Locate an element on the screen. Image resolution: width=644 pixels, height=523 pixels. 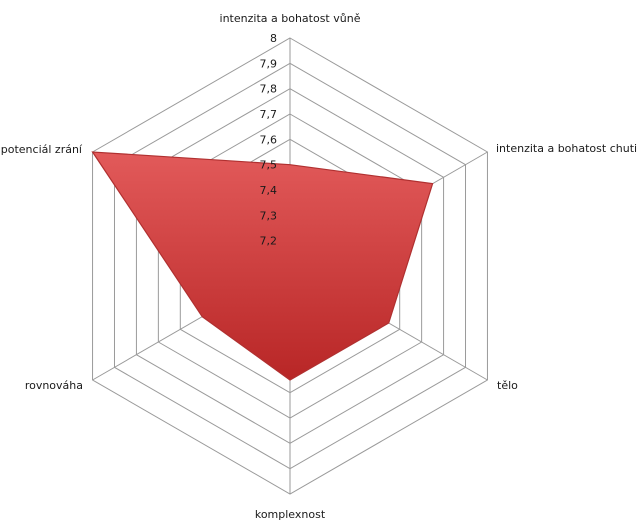
category-label: intenzita a bohatost vůně is located at coordinates (290, 18).